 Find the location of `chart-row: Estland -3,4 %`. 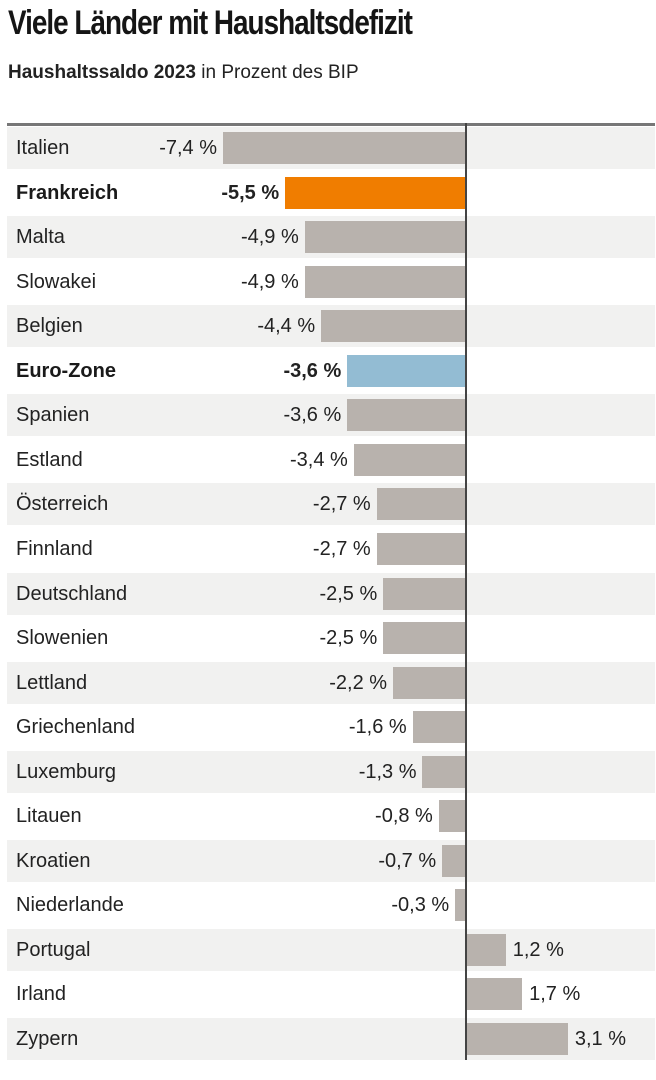

chart-row: Estland -3,4 % is located at coordinates (331, 460).